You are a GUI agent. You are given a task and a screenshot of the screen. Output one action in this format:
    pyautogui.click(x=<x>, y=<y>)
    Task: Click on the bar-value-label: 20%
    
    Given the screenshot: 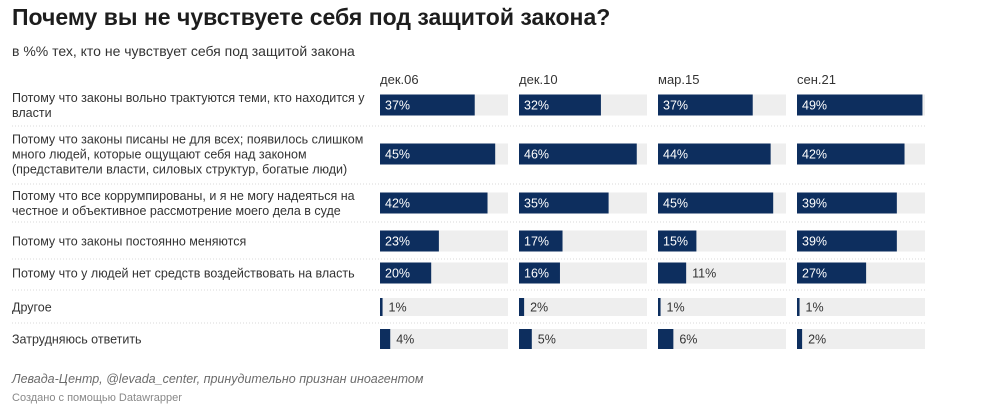 What is the action you would take?
    pyautogui.click(x=397, y=274)
    